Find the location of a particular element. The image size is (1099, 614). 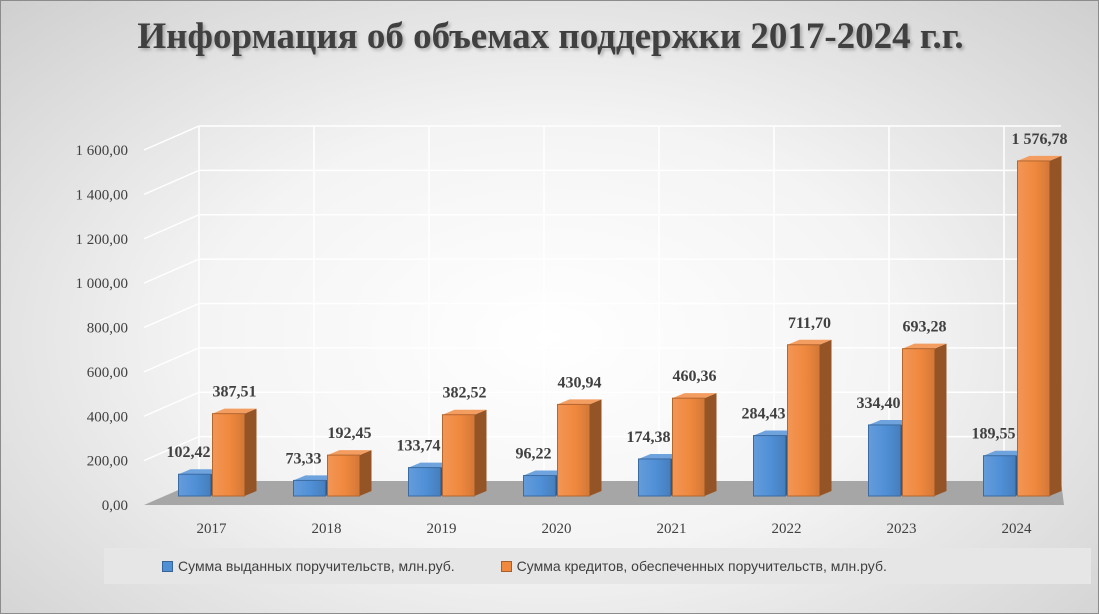

data-label: 189,55 is located at coordinates (994, 434).